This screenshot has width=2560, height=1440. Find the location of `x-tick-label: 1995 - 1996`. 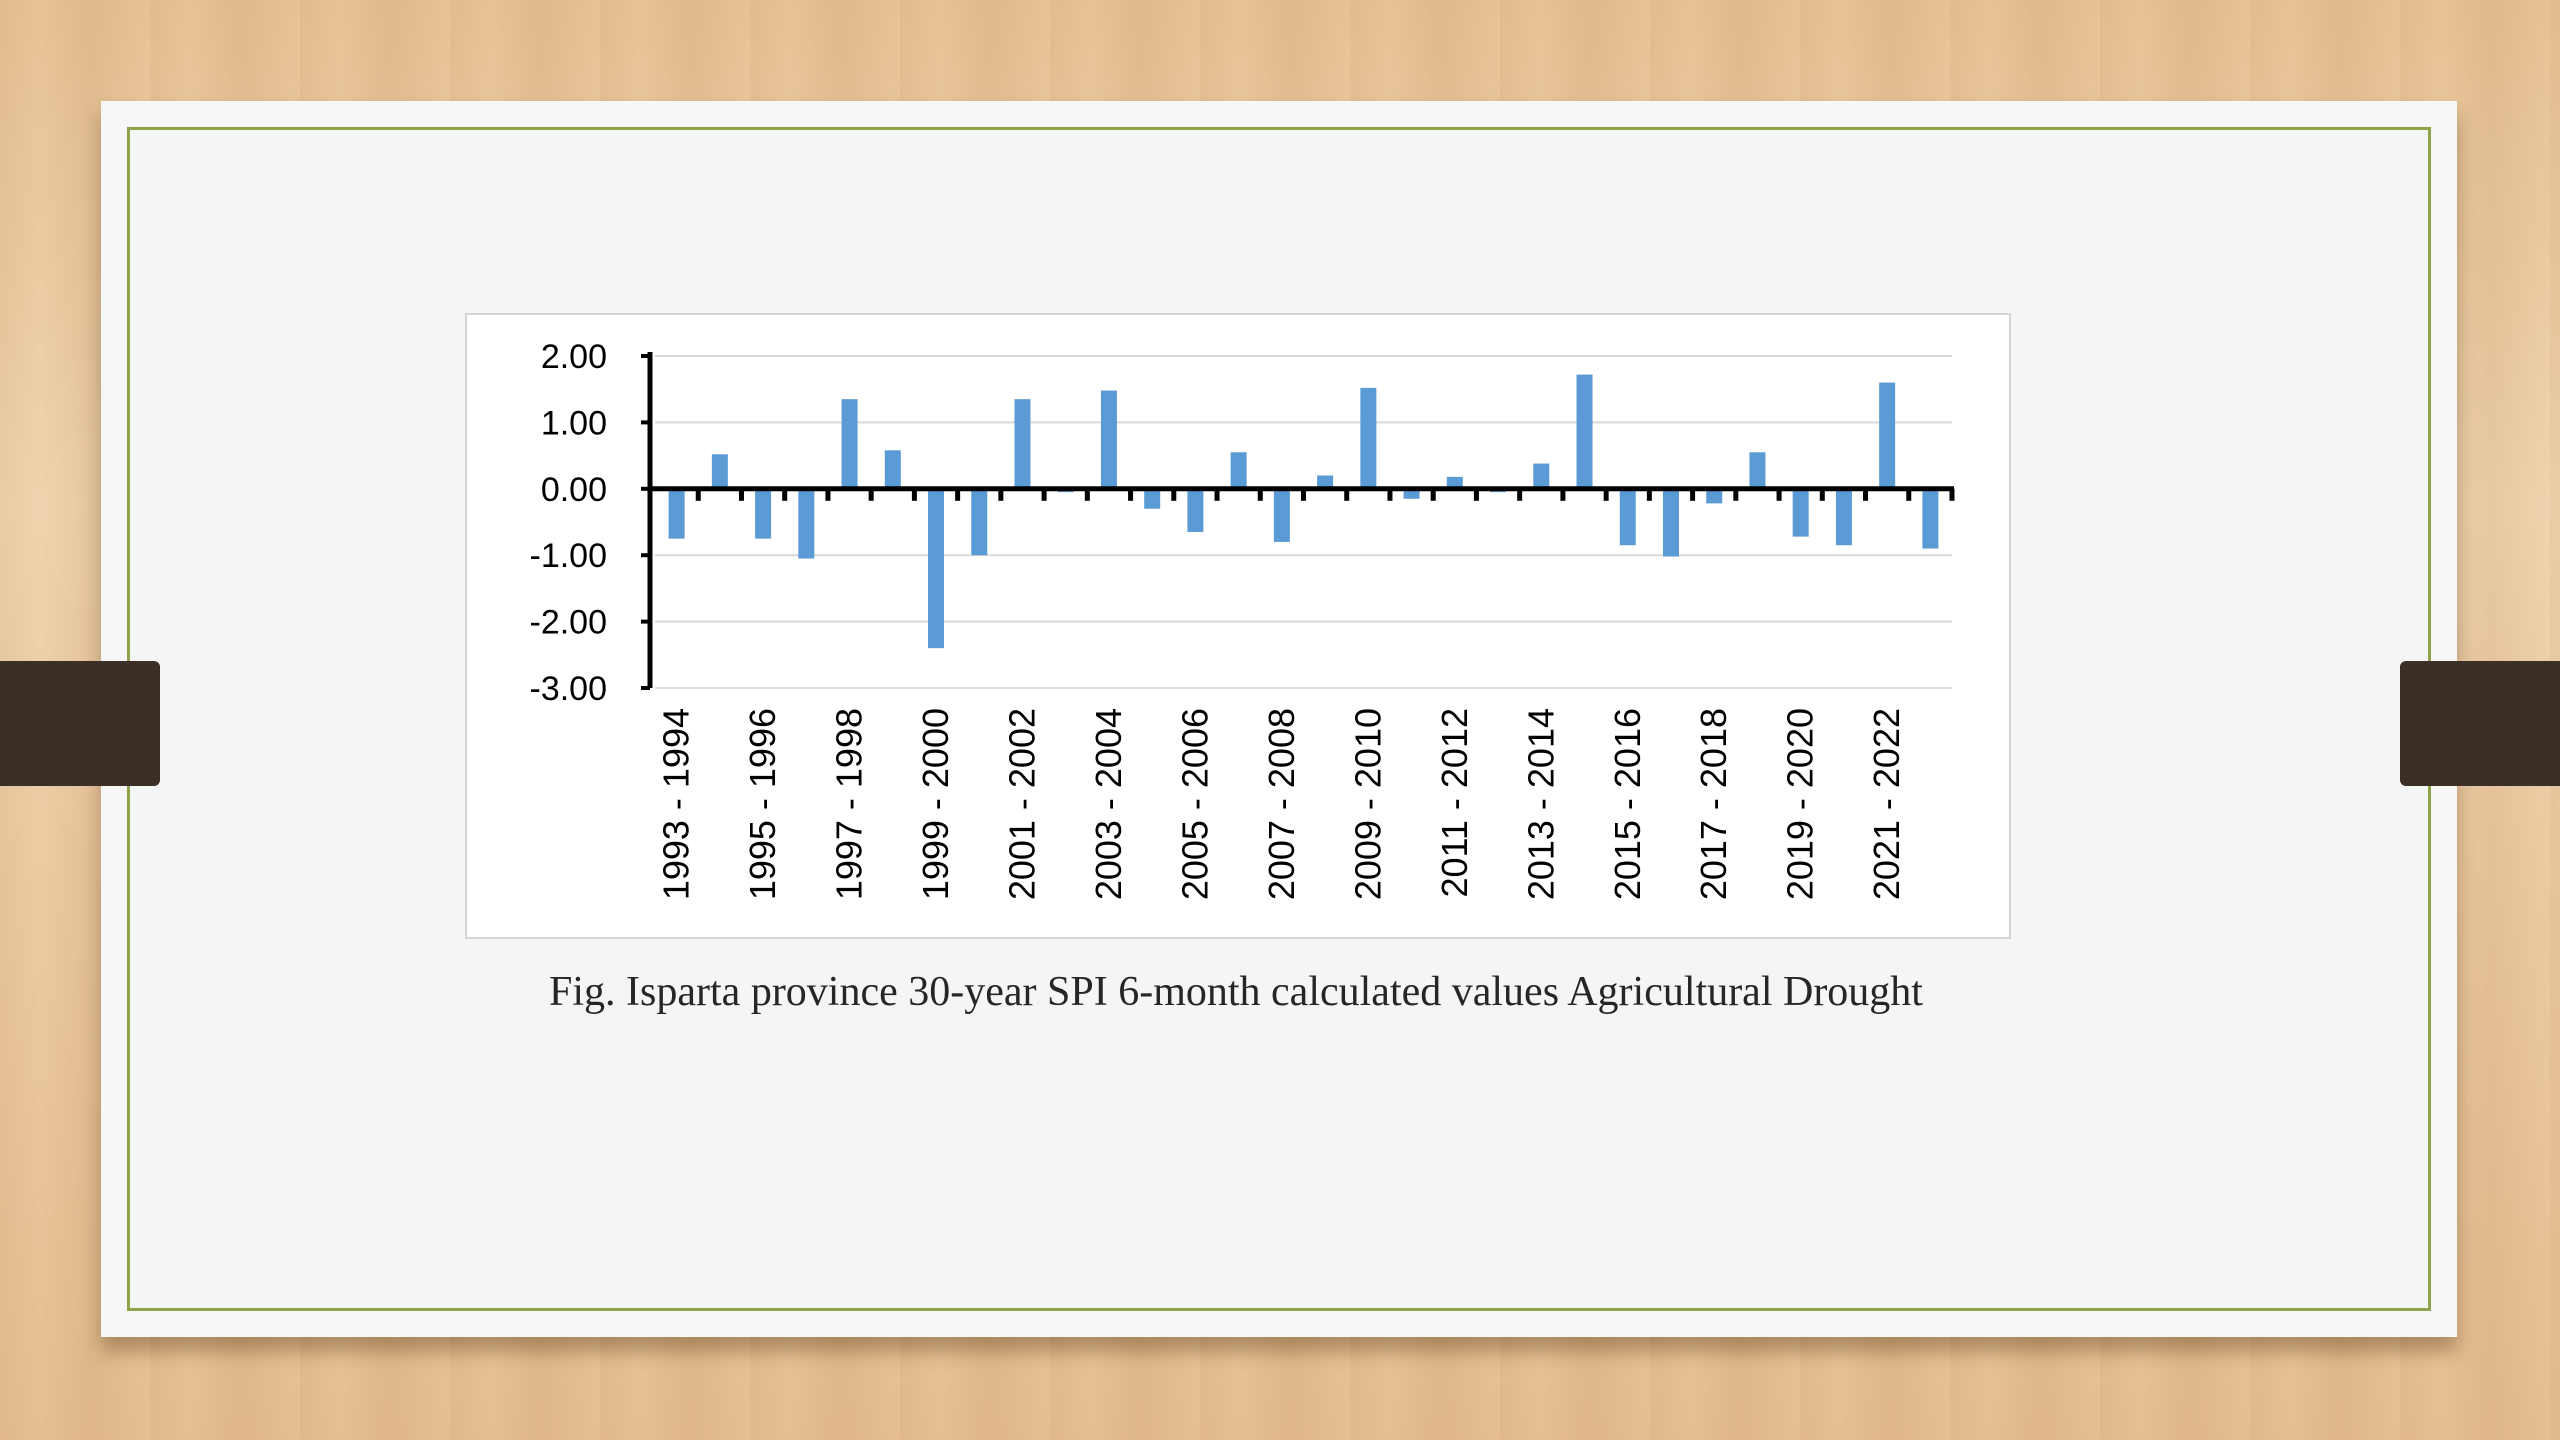

x-tick-label: 1995 - 1996 is located at coordinates (762, 804).